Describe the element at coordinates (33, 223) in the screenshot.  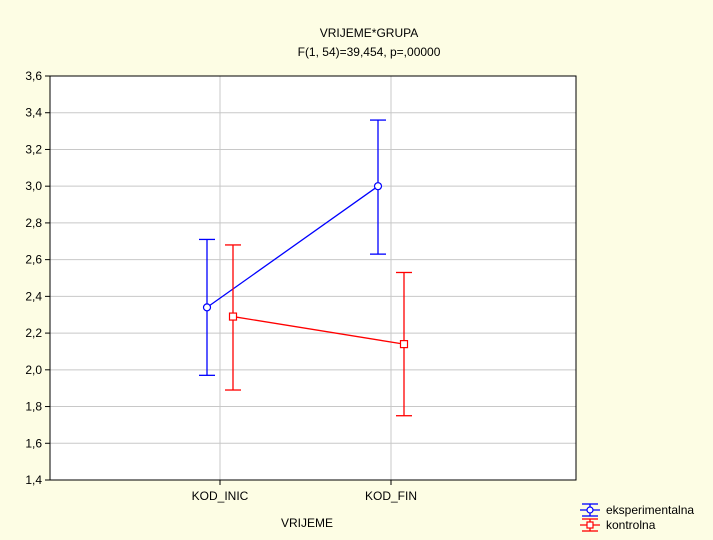
I see `y-tick-label: 2,8` at that location.